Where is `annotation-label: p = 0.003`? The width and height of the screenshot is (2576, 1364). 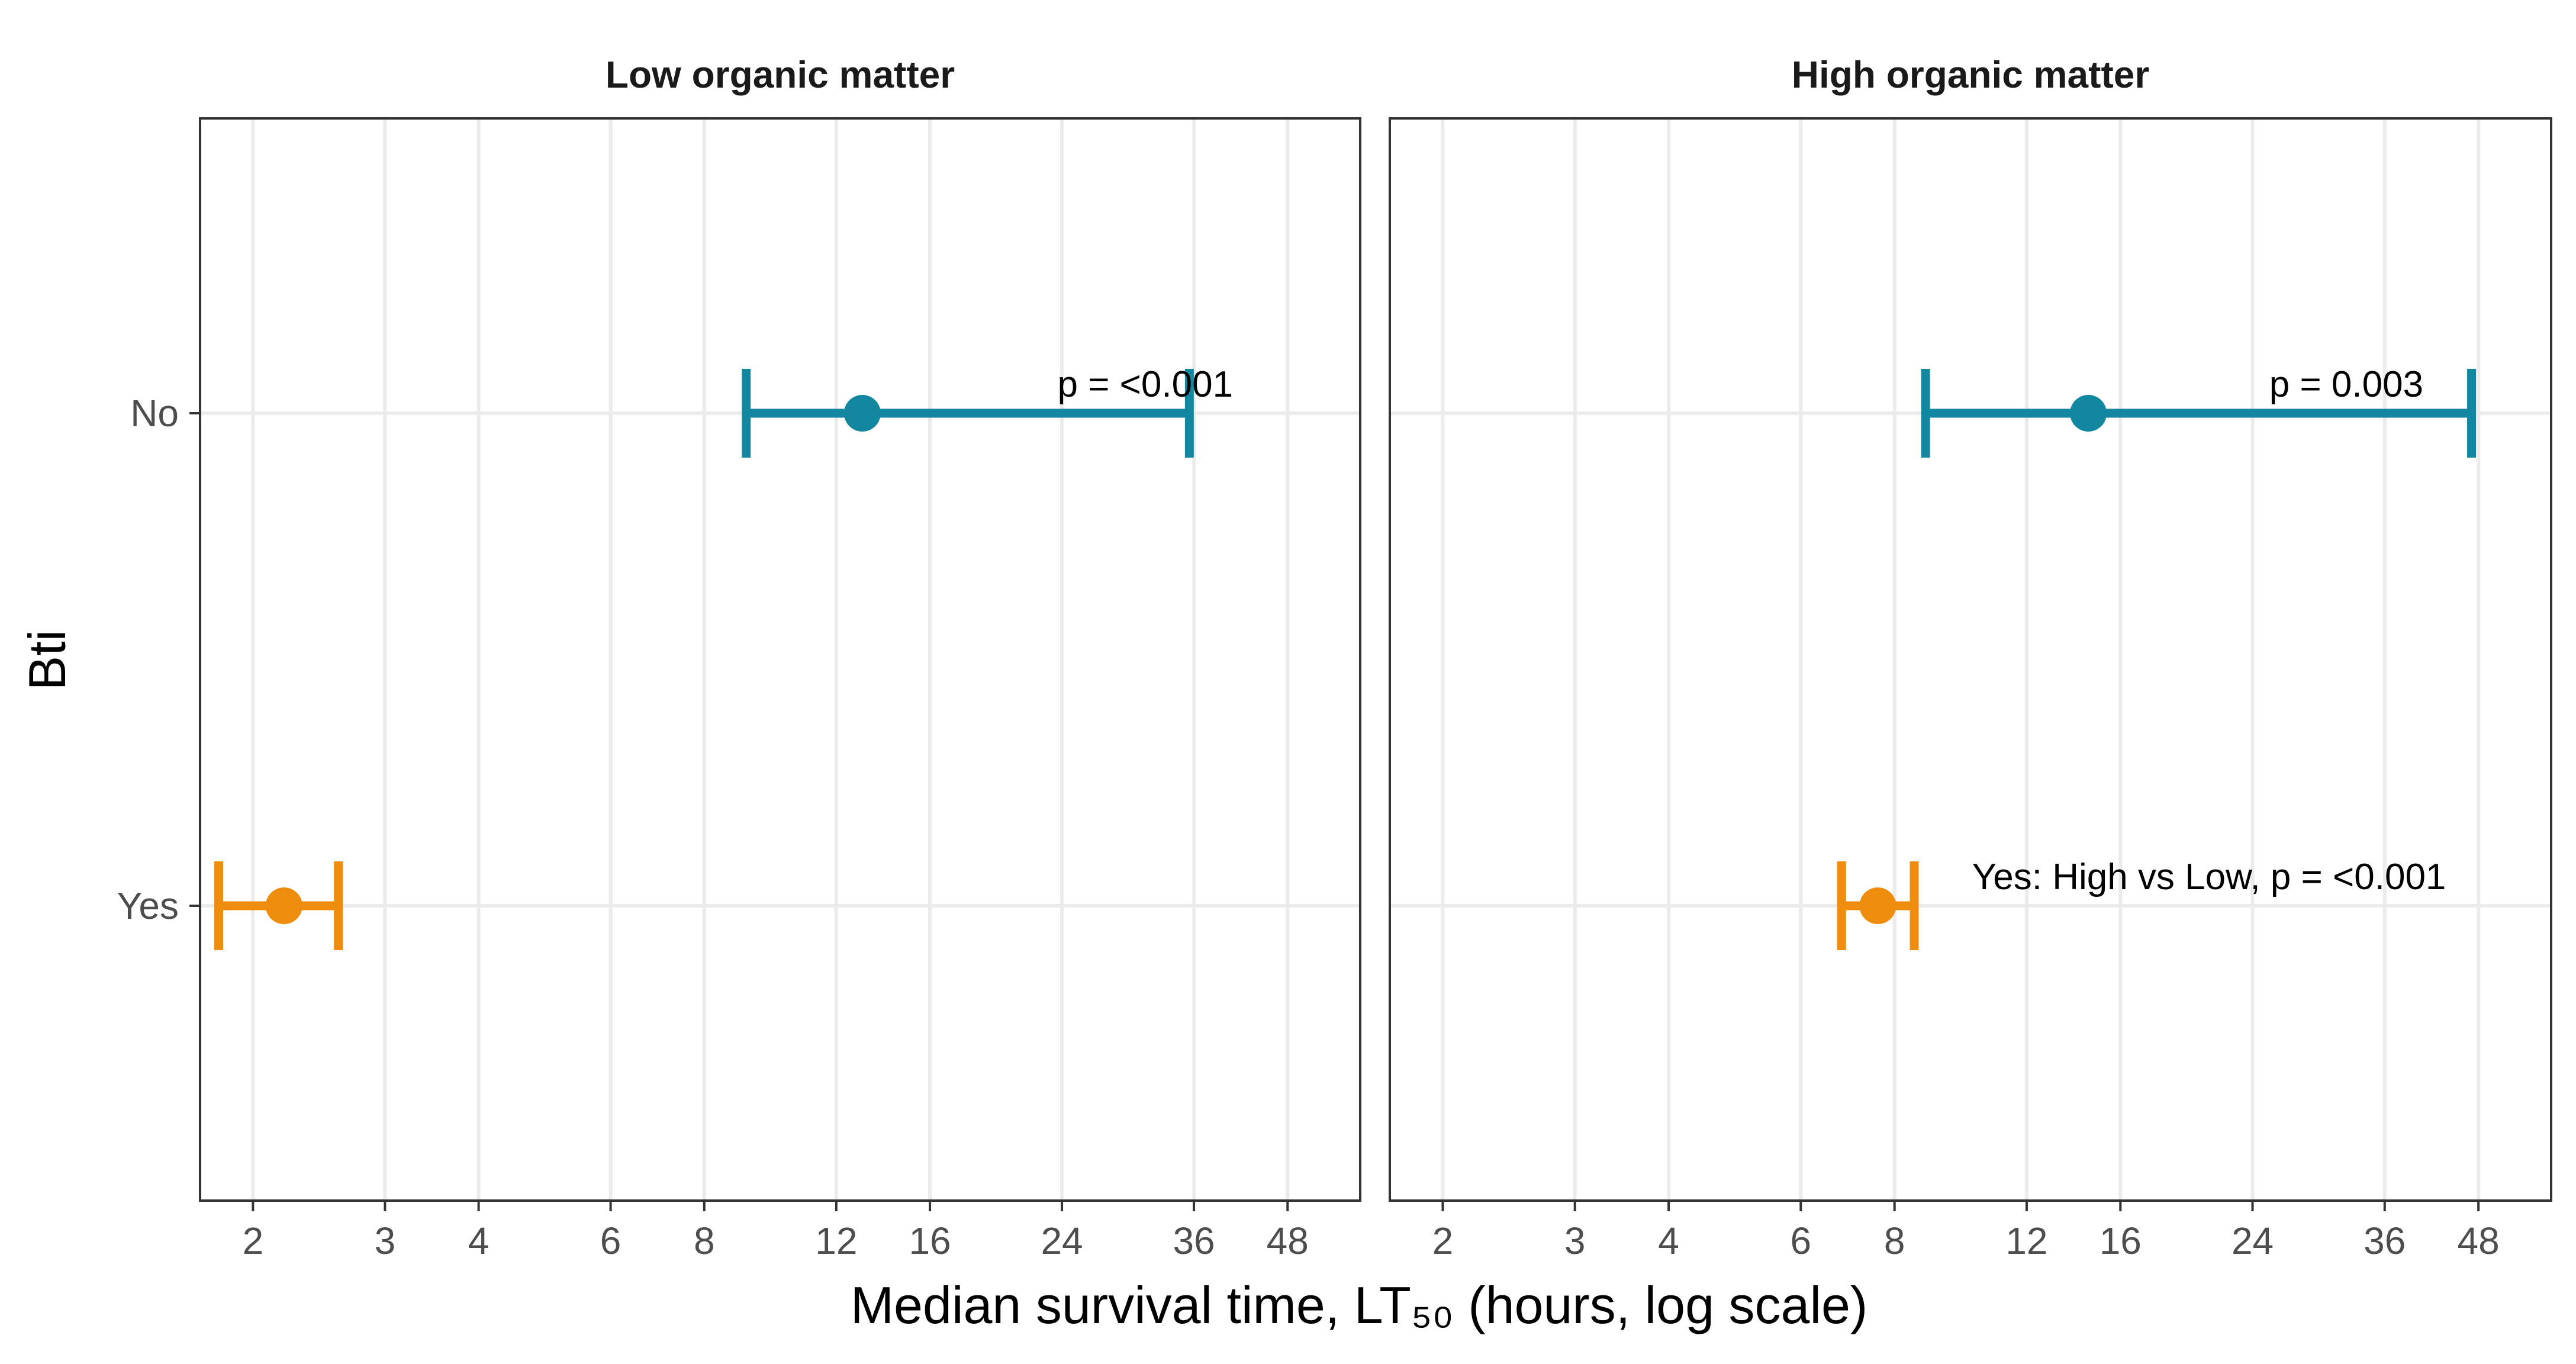
annotation-label: p = 0.003 is located at coordinates (2346, 384).